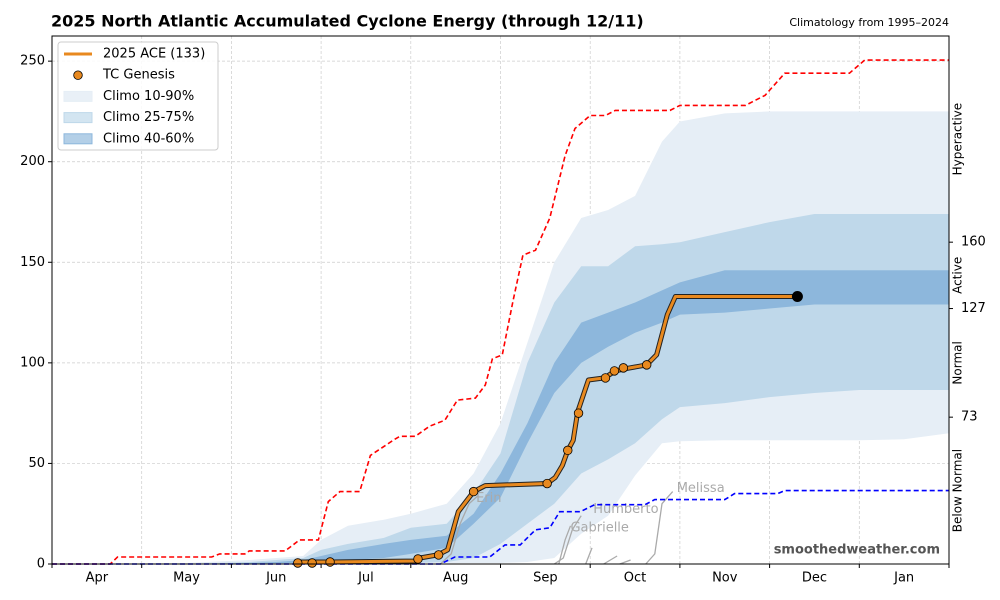 The width and height of the screenshot is (1000, 600). I want to click on legend-label: Climo 10-90%, so click(148, 96).